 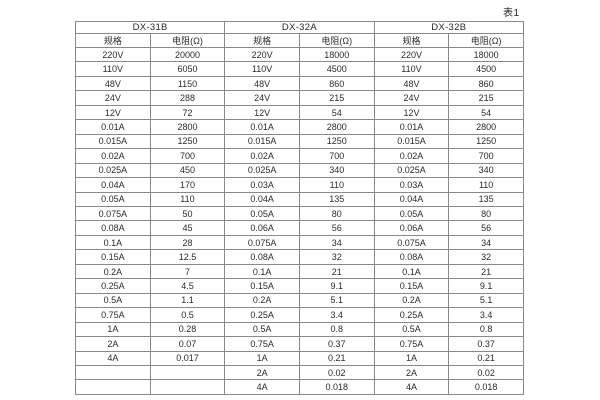 I want to click on column-header-spec-dx32b: 规格, so click(x=411, y=40).